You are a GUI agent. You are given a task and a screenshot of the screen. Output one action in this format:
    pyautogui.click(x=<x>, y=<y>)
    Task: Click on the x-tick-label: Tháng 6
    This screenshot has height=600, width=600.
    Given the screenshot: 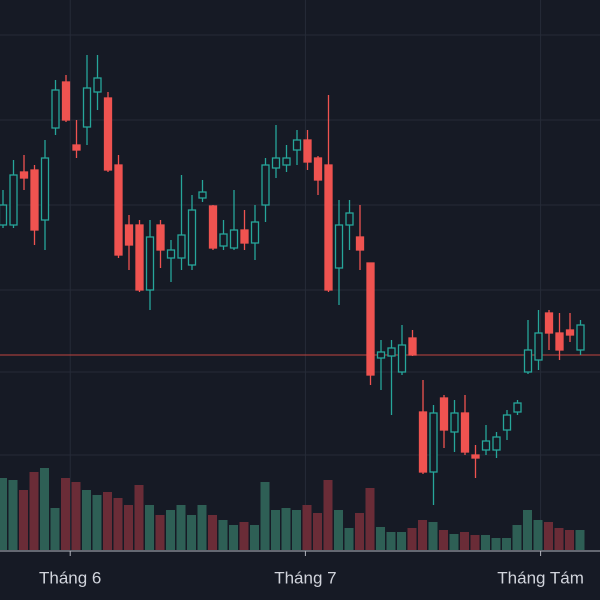 What is the action you would take?
    pyautogui.click(x=70, y=577)
    